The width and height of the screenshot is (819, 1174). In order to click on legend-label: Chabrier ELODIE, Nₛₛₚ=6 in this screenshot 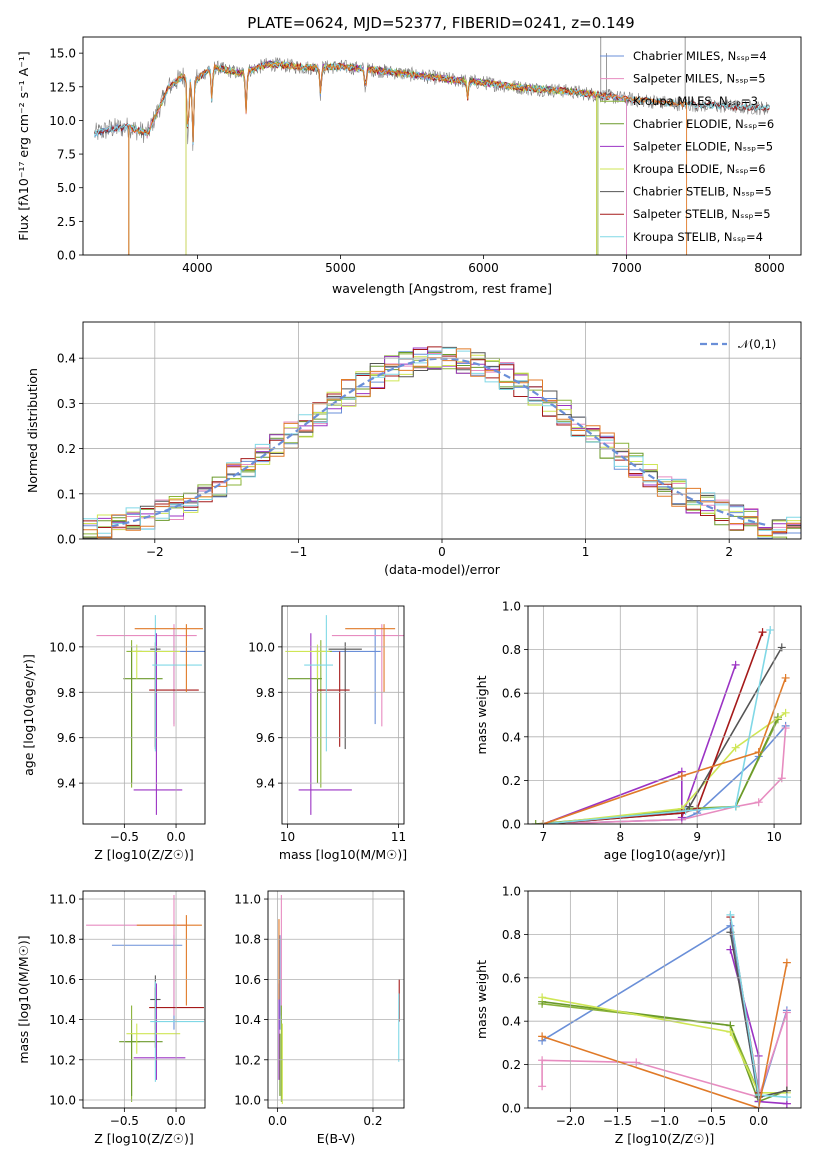, I will do `click(703, 124)`.